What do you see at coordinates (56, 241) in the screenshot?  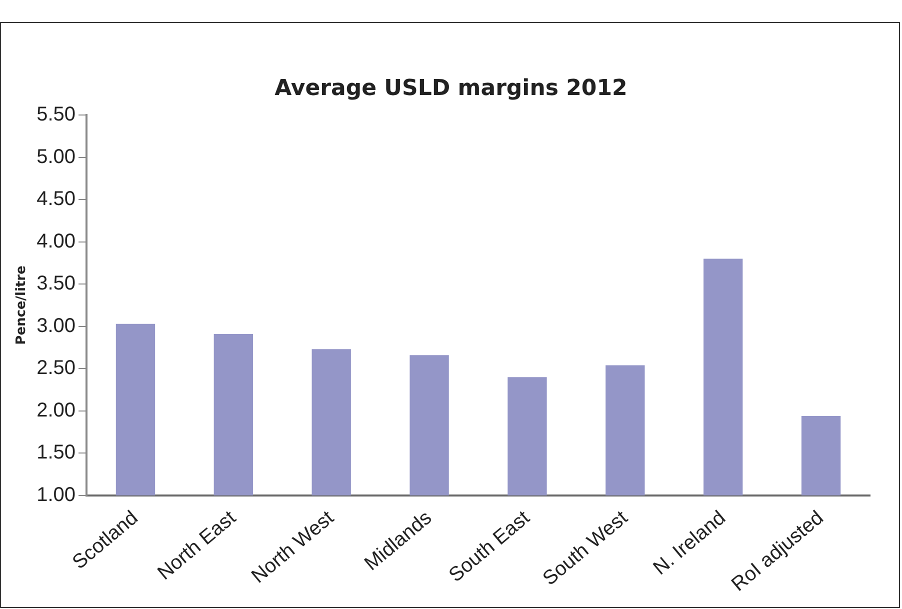 I see `y-tick-label: 4.00` at bounding box center [56, 241].